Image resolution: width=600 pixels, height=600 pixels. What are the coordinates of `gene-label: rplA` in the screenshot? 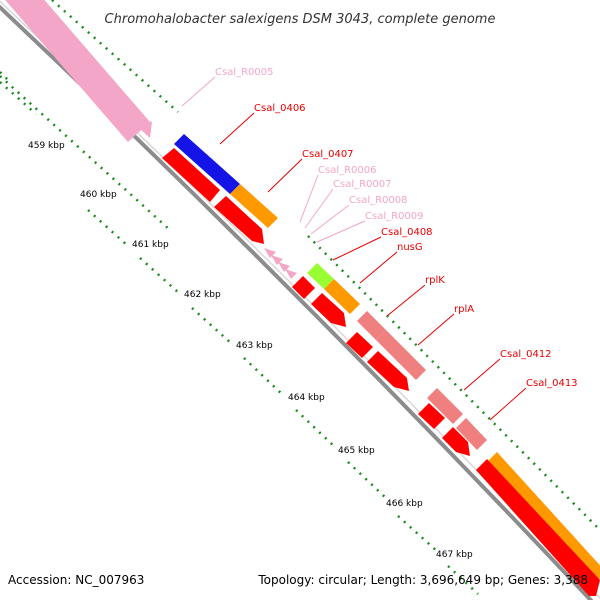 It's located at (464, 309).